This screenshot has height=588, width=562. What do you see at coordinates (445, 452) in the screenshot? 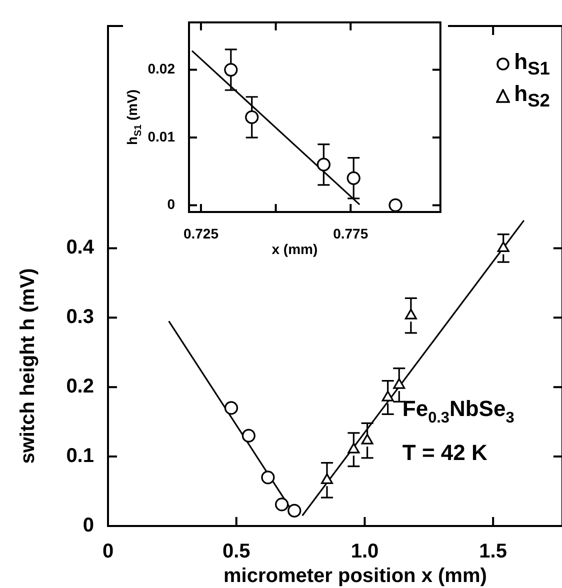
I see `annotation: T = 42 K` at bounding box center [445, 452].